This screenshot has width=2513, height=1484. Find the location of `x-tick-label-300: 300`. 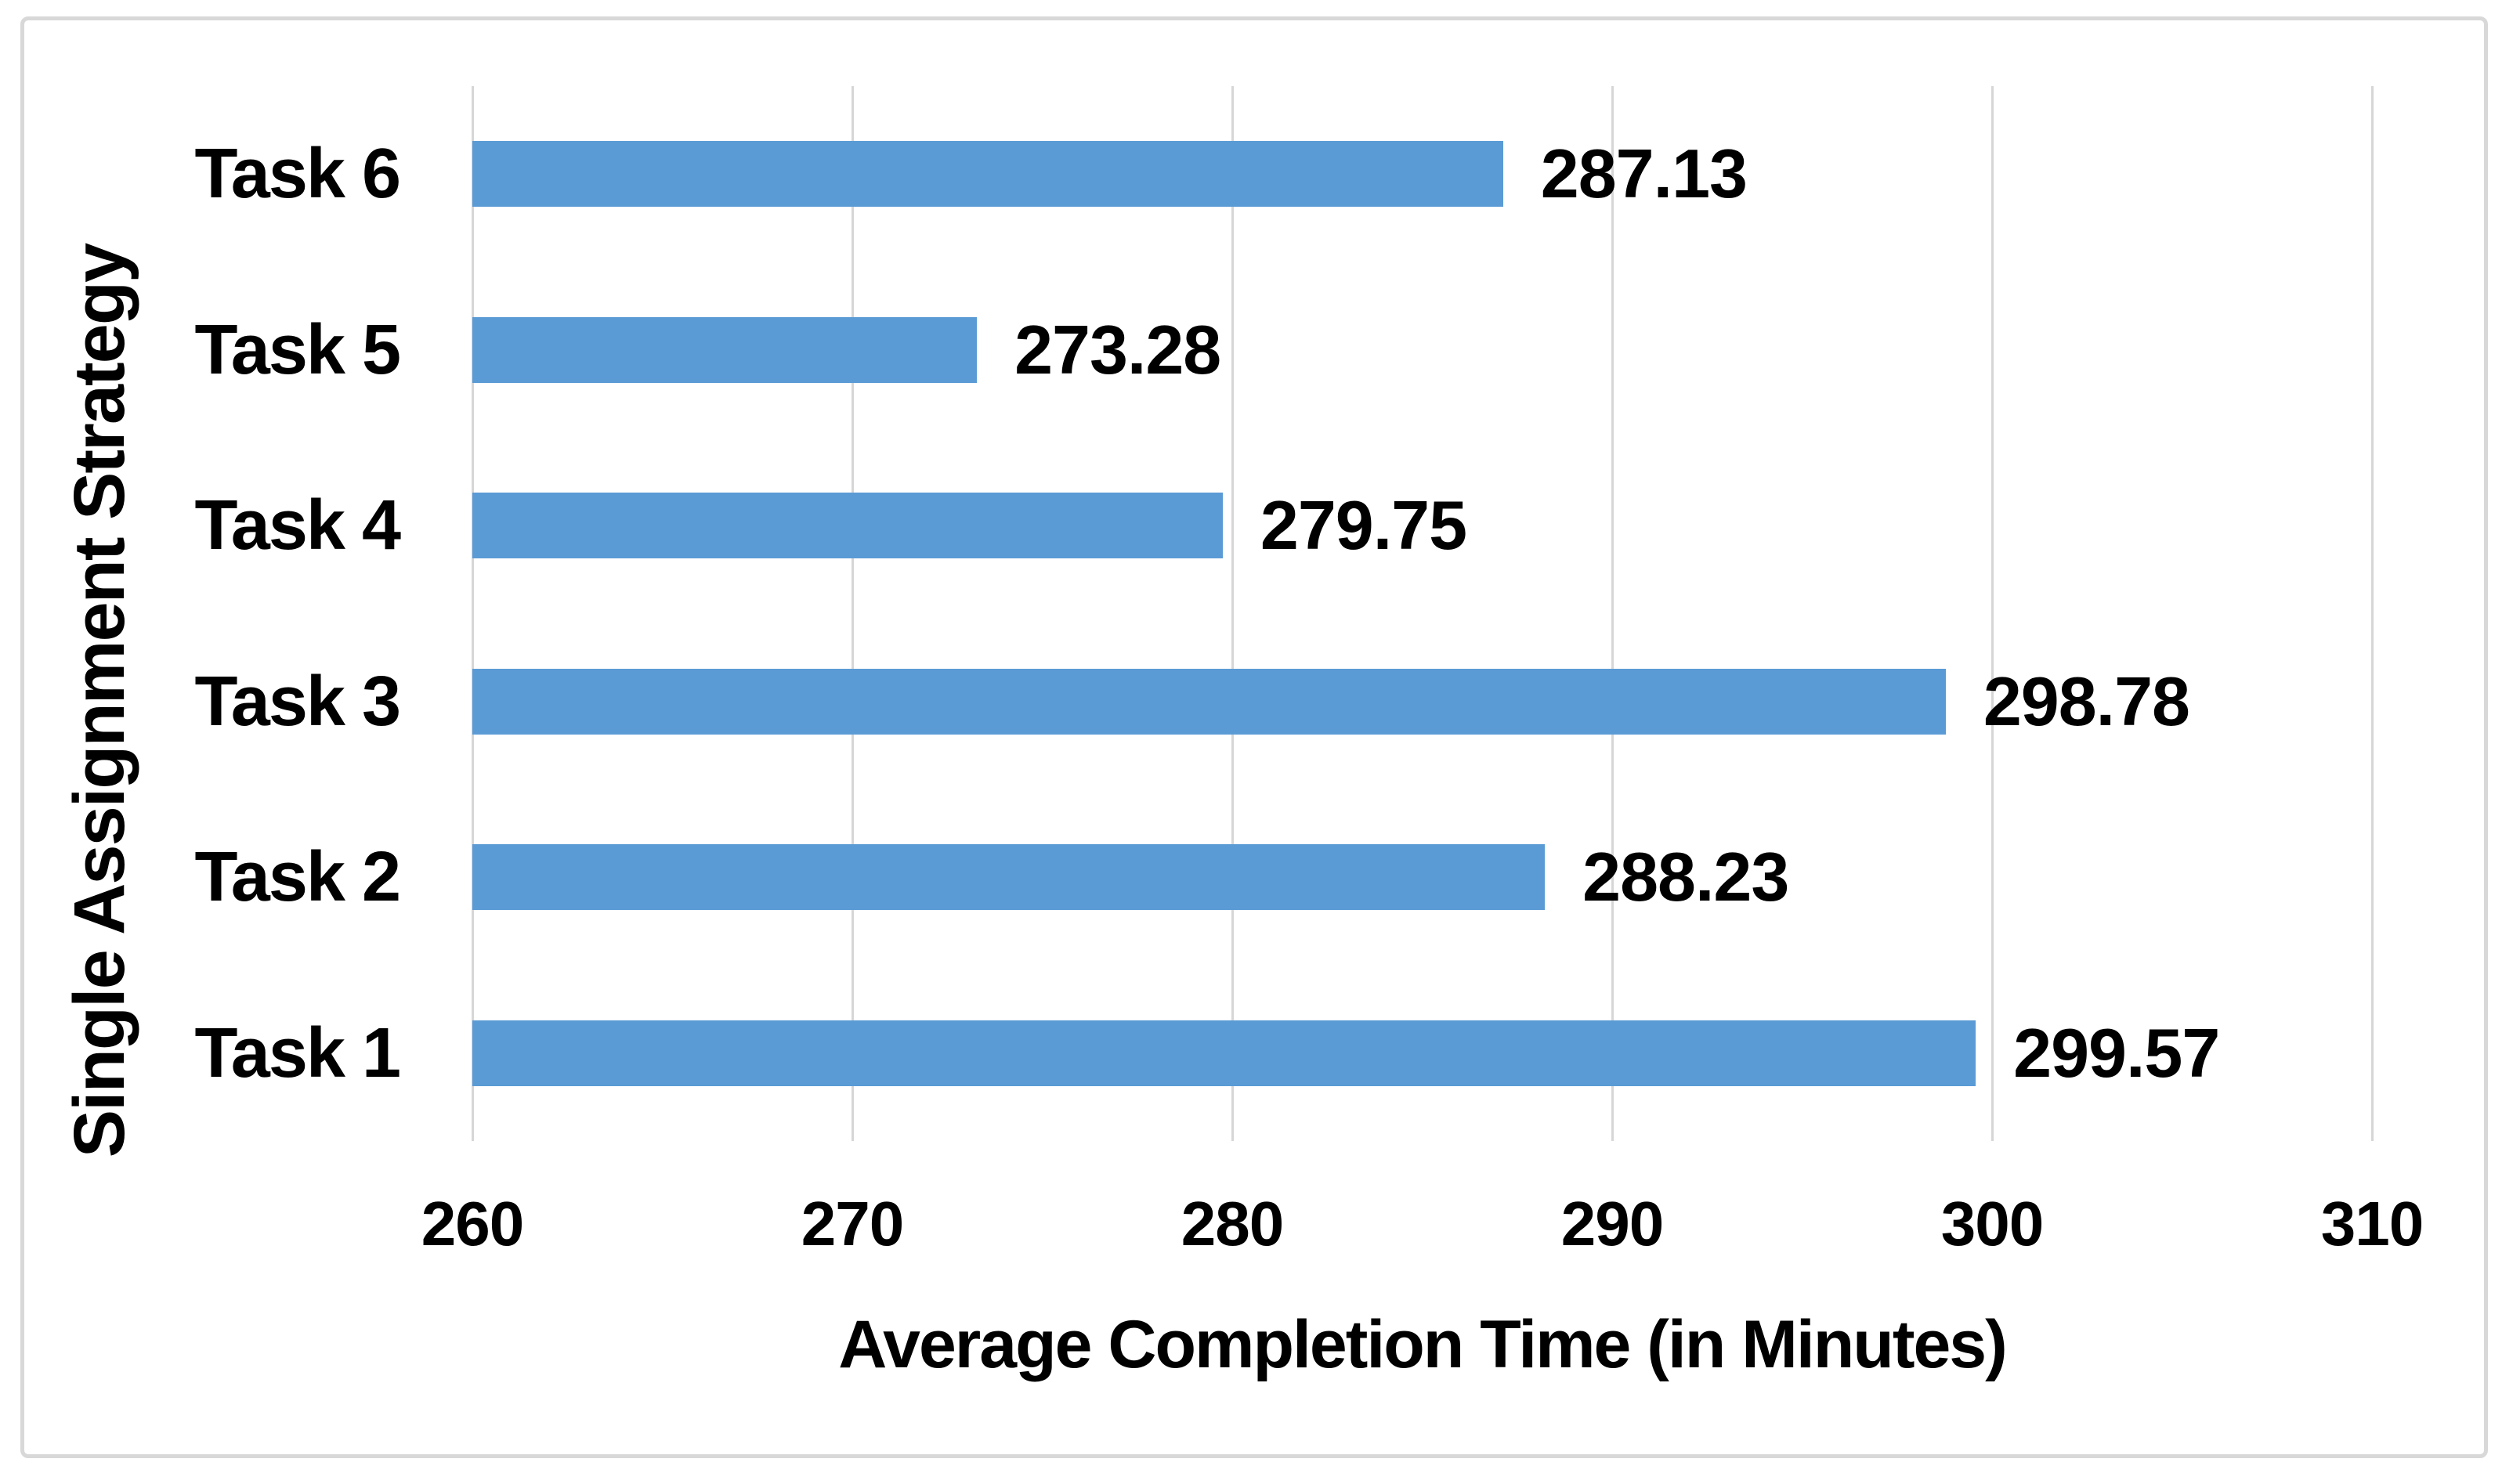

x-tick-label-300: 300 is located at coordinates (1992, 1223).